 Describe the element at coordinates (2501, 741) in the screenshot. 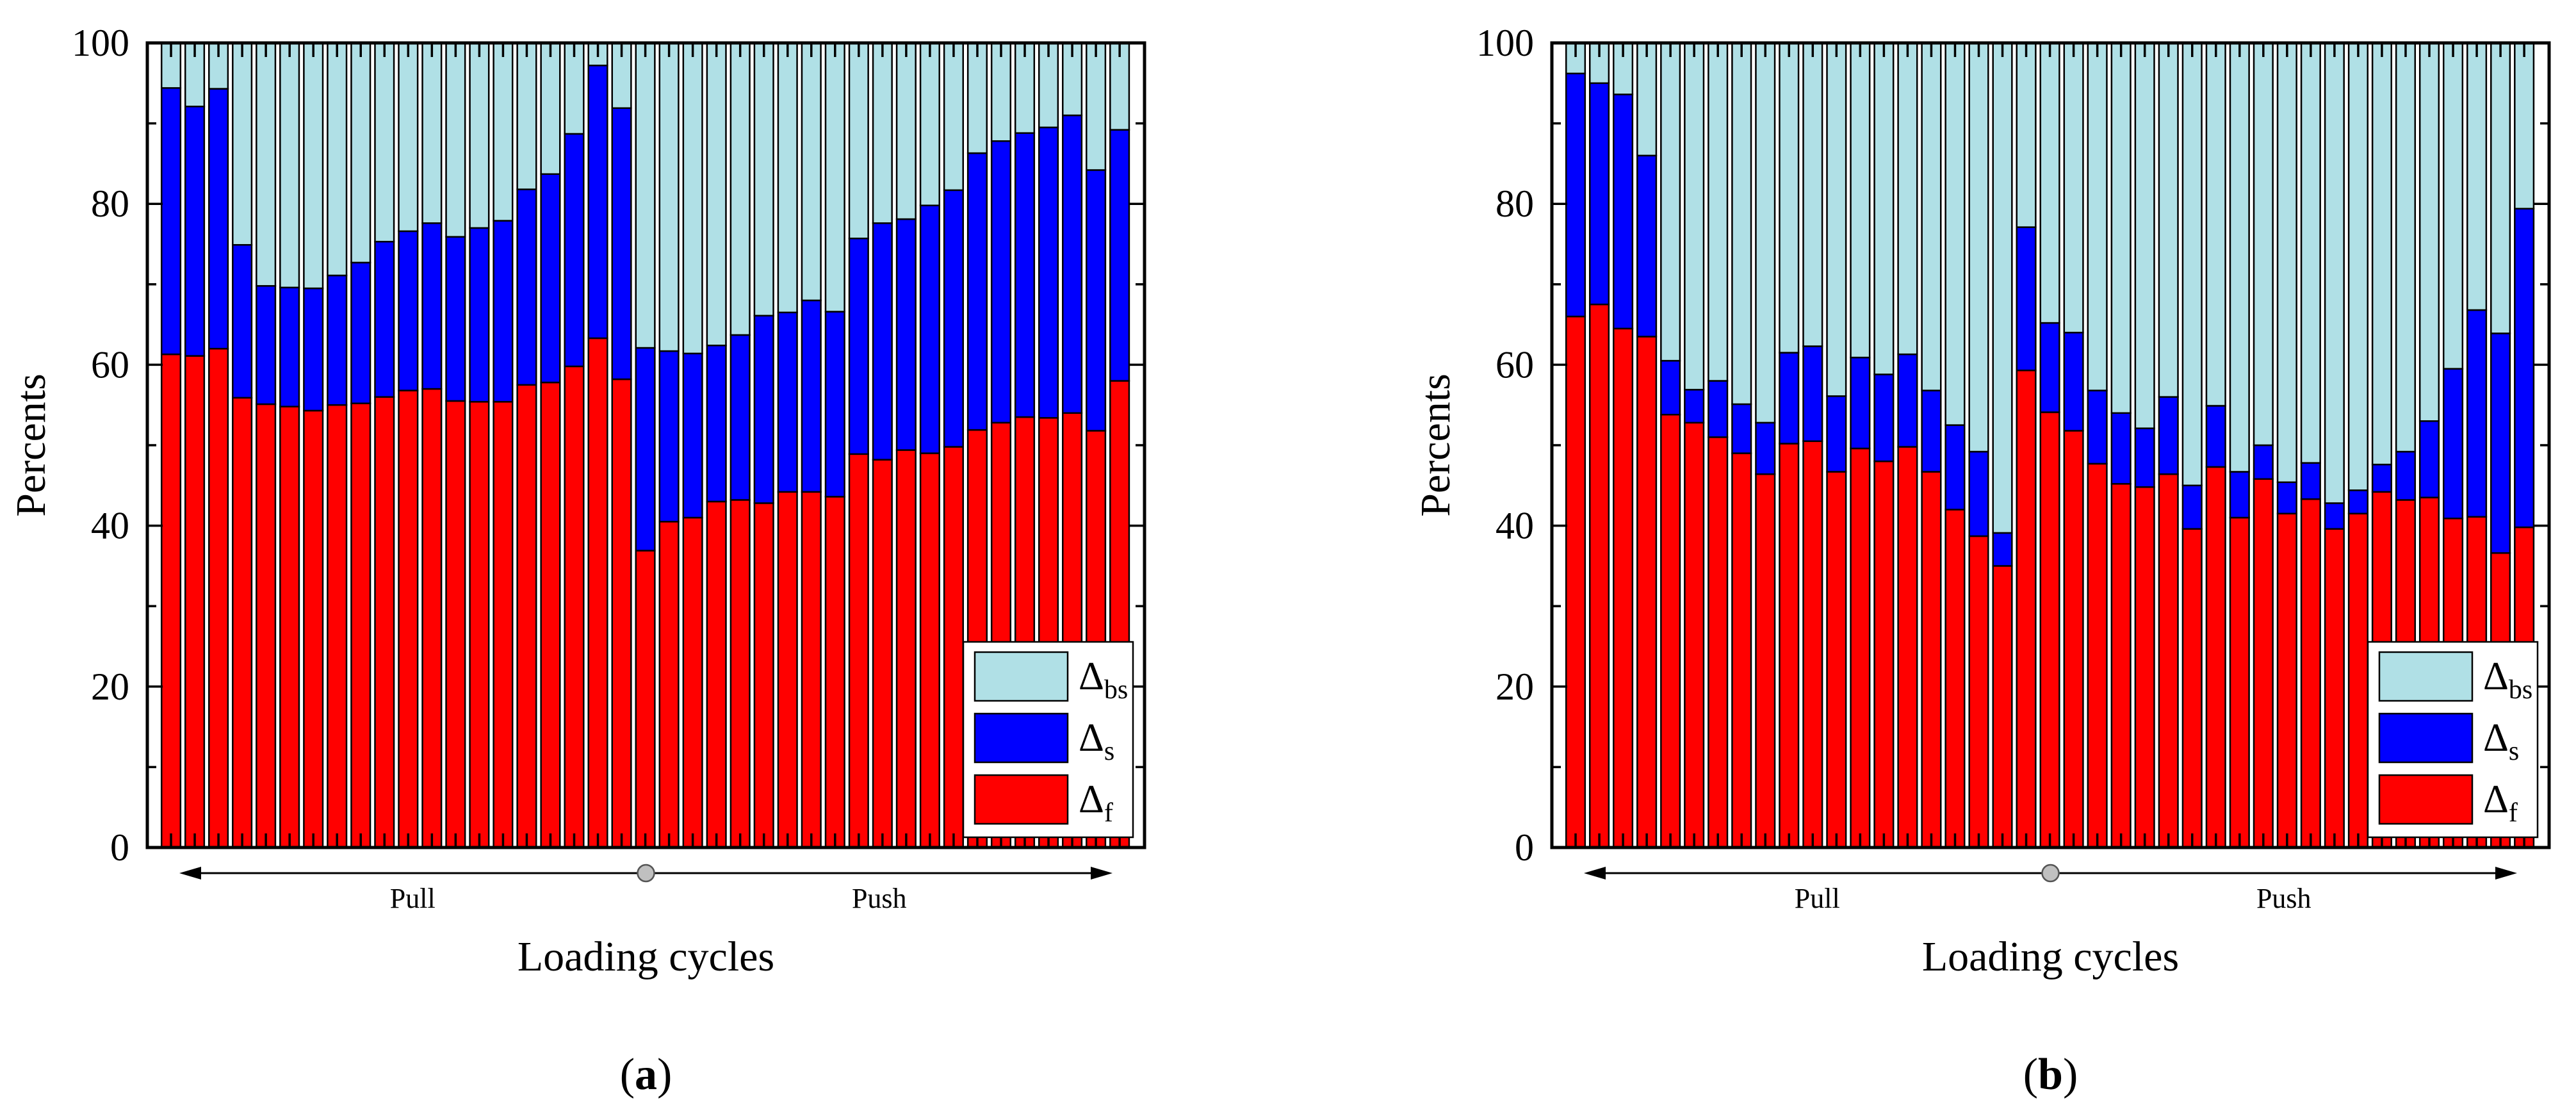

I see `legend-label-s: Δs` at that location.